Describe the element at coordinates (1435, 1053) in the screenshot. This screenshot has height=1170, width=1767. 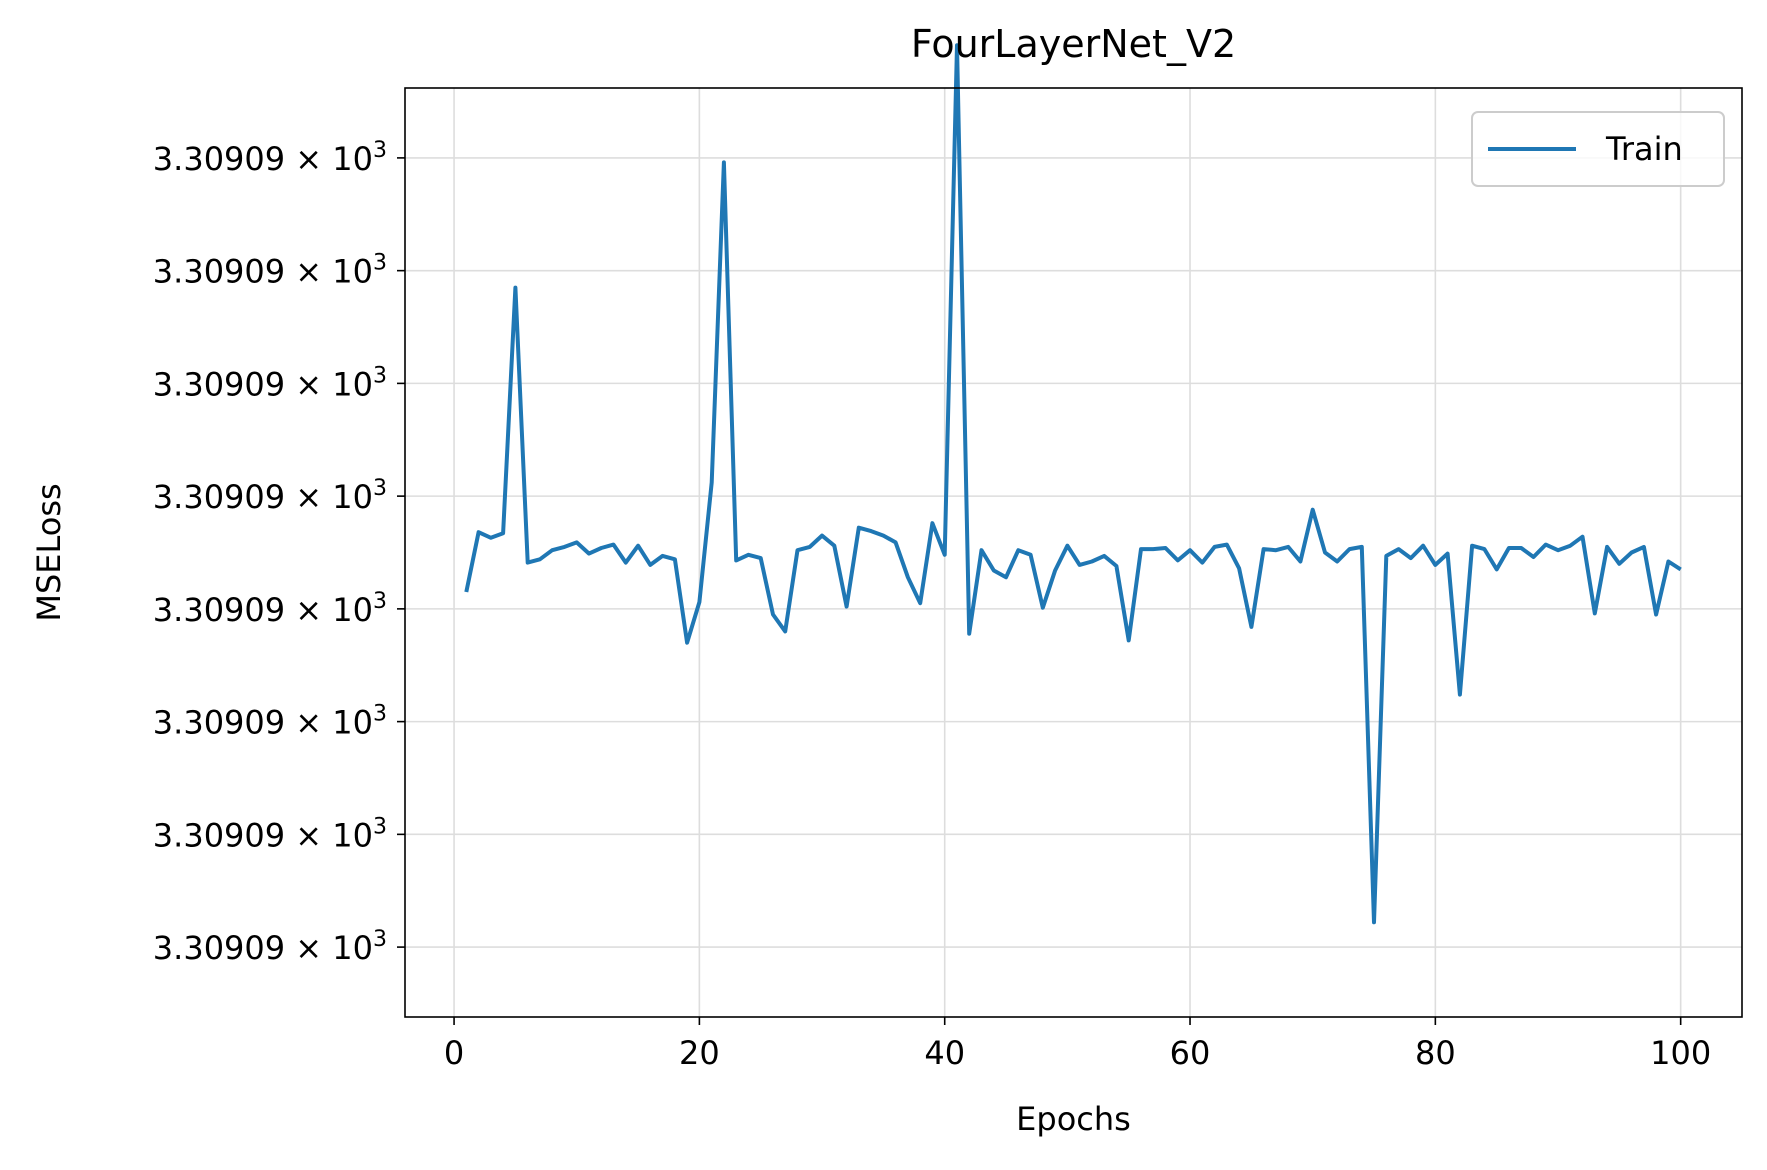
I see `x-tick-label: 80` at that location.